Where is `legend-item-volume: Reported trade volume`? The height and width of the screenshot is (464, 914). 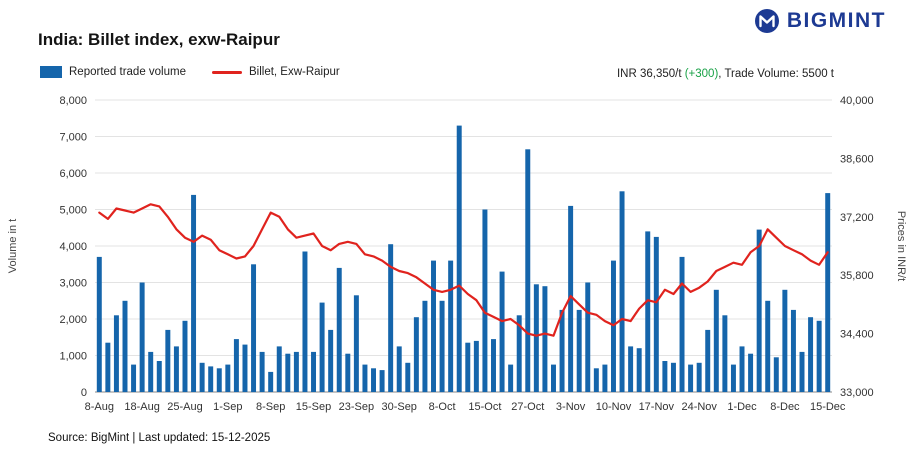
legend-item-volume: Reported trade volume is located at coordinates (113, 72).